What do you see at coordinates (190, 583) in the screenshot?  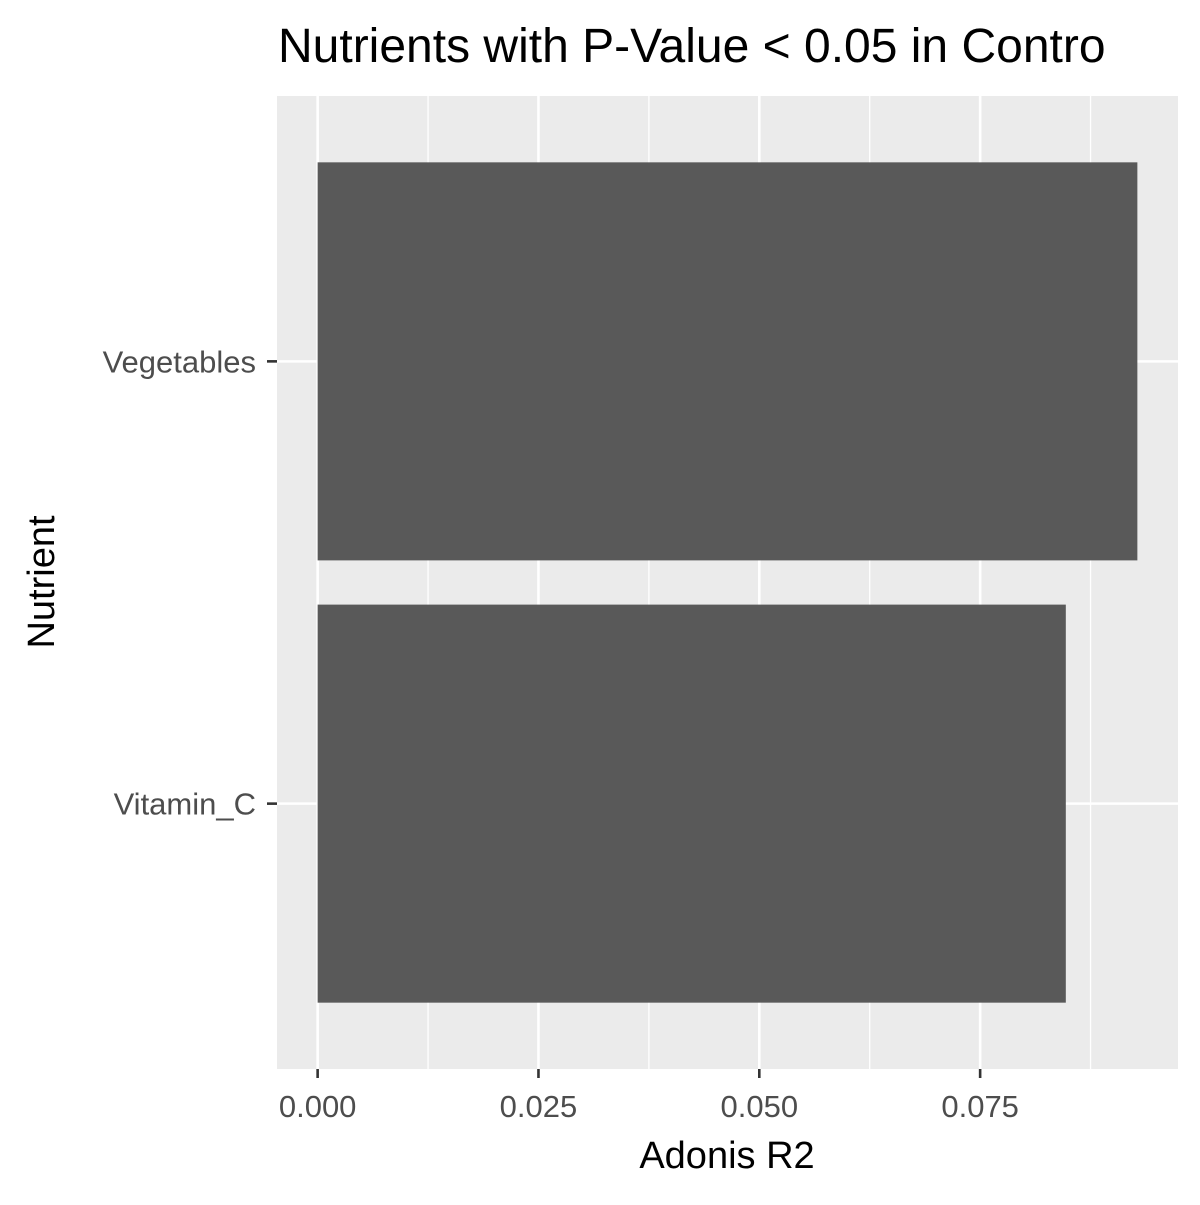 I see `y-axis: Vegetables Vitamin_C` at bounding box center [190, 583].